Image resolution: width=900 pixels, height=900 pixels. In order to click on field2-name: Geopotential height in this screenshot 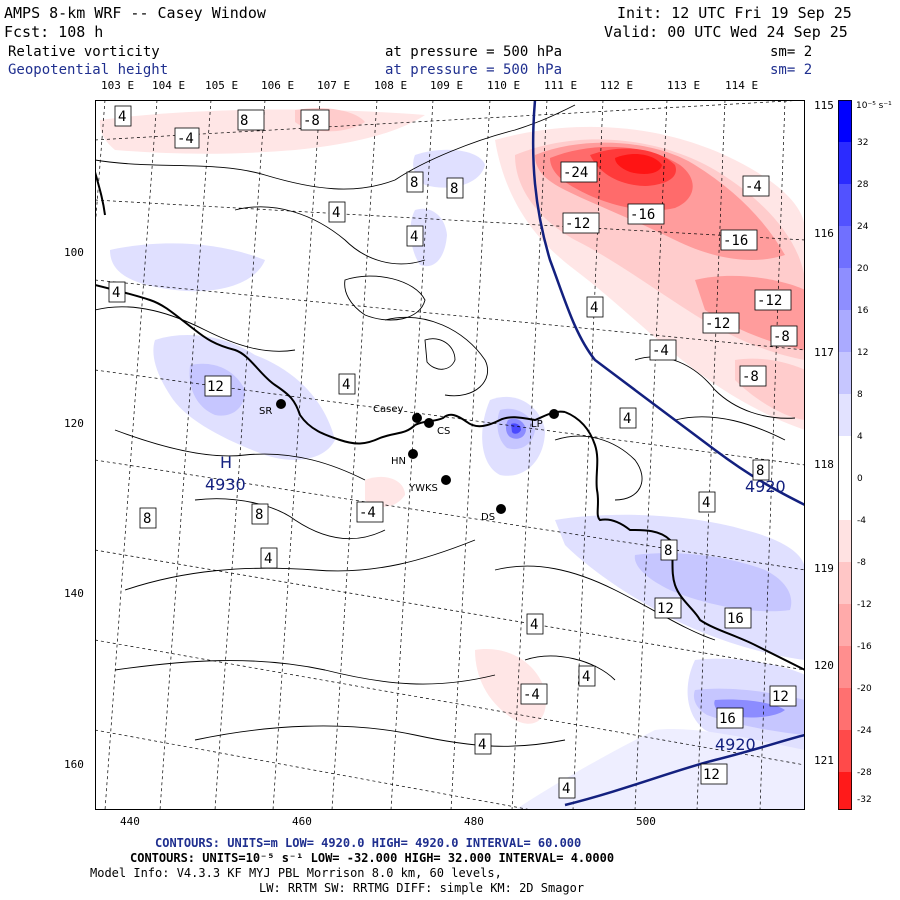, I will do `click(88, 70)`.